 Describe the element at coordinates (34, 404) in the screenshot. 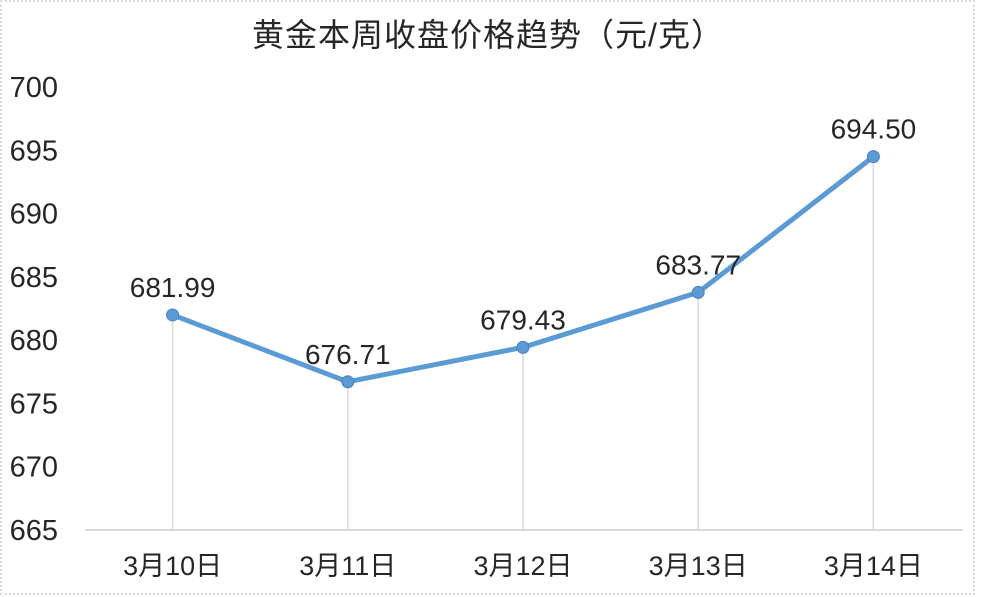

I see `y-axis-tick-label: 675` at that location.